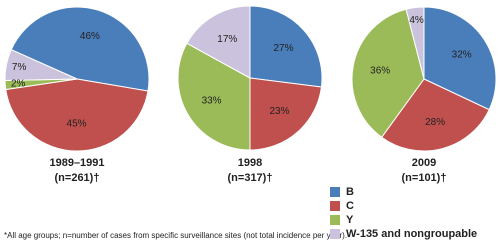  What do you see at coordinates (416, 20) in the screenshot?
I see `slice-label: 4%` at bounding box center [416, 20].